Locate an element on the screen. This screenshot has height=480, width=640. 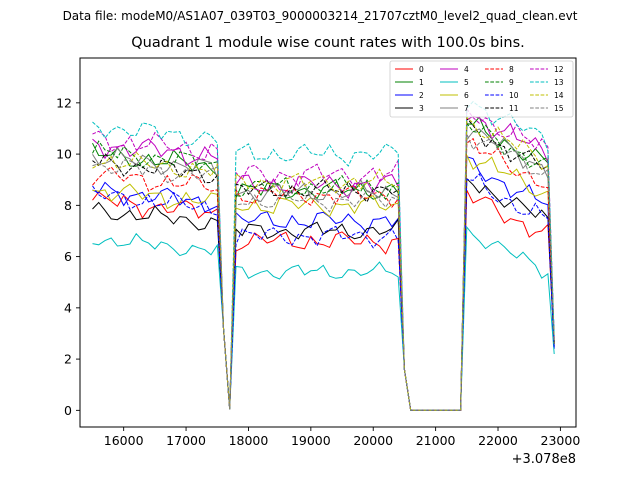
legend-label-5: 5 is located at coordinates (466, 82).